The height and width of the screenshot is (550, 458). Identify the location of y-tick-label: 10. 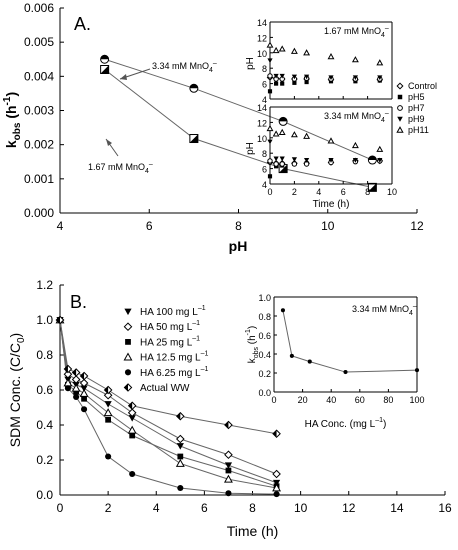
(262, 139).